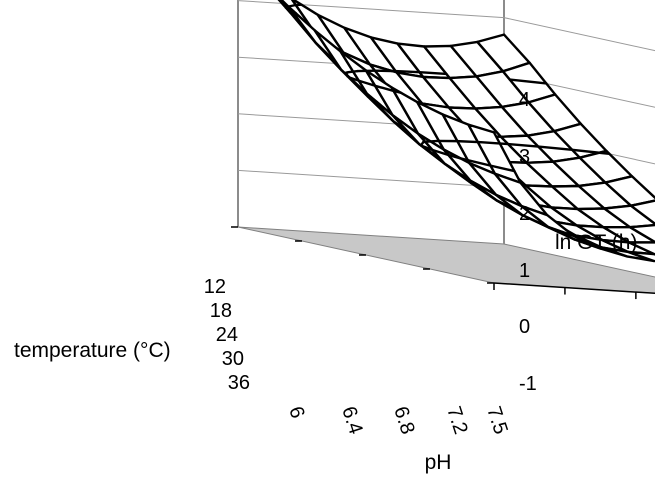 The image size is (655, 477). I want to click on floor-plane-fill, so click(446, 260).